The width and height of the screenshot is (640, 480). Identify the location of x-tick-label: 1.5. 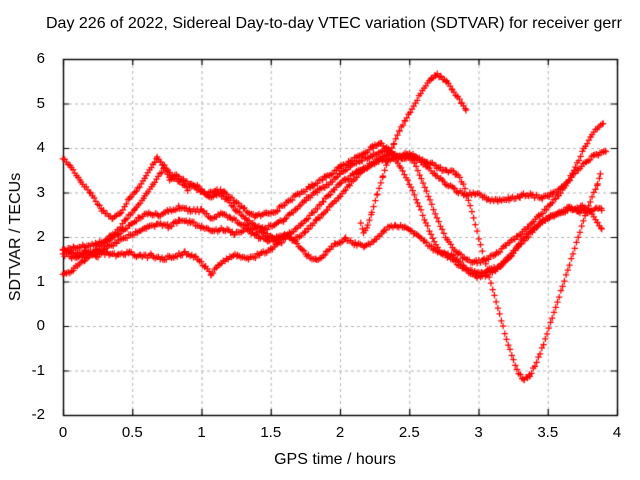
(271, 432).